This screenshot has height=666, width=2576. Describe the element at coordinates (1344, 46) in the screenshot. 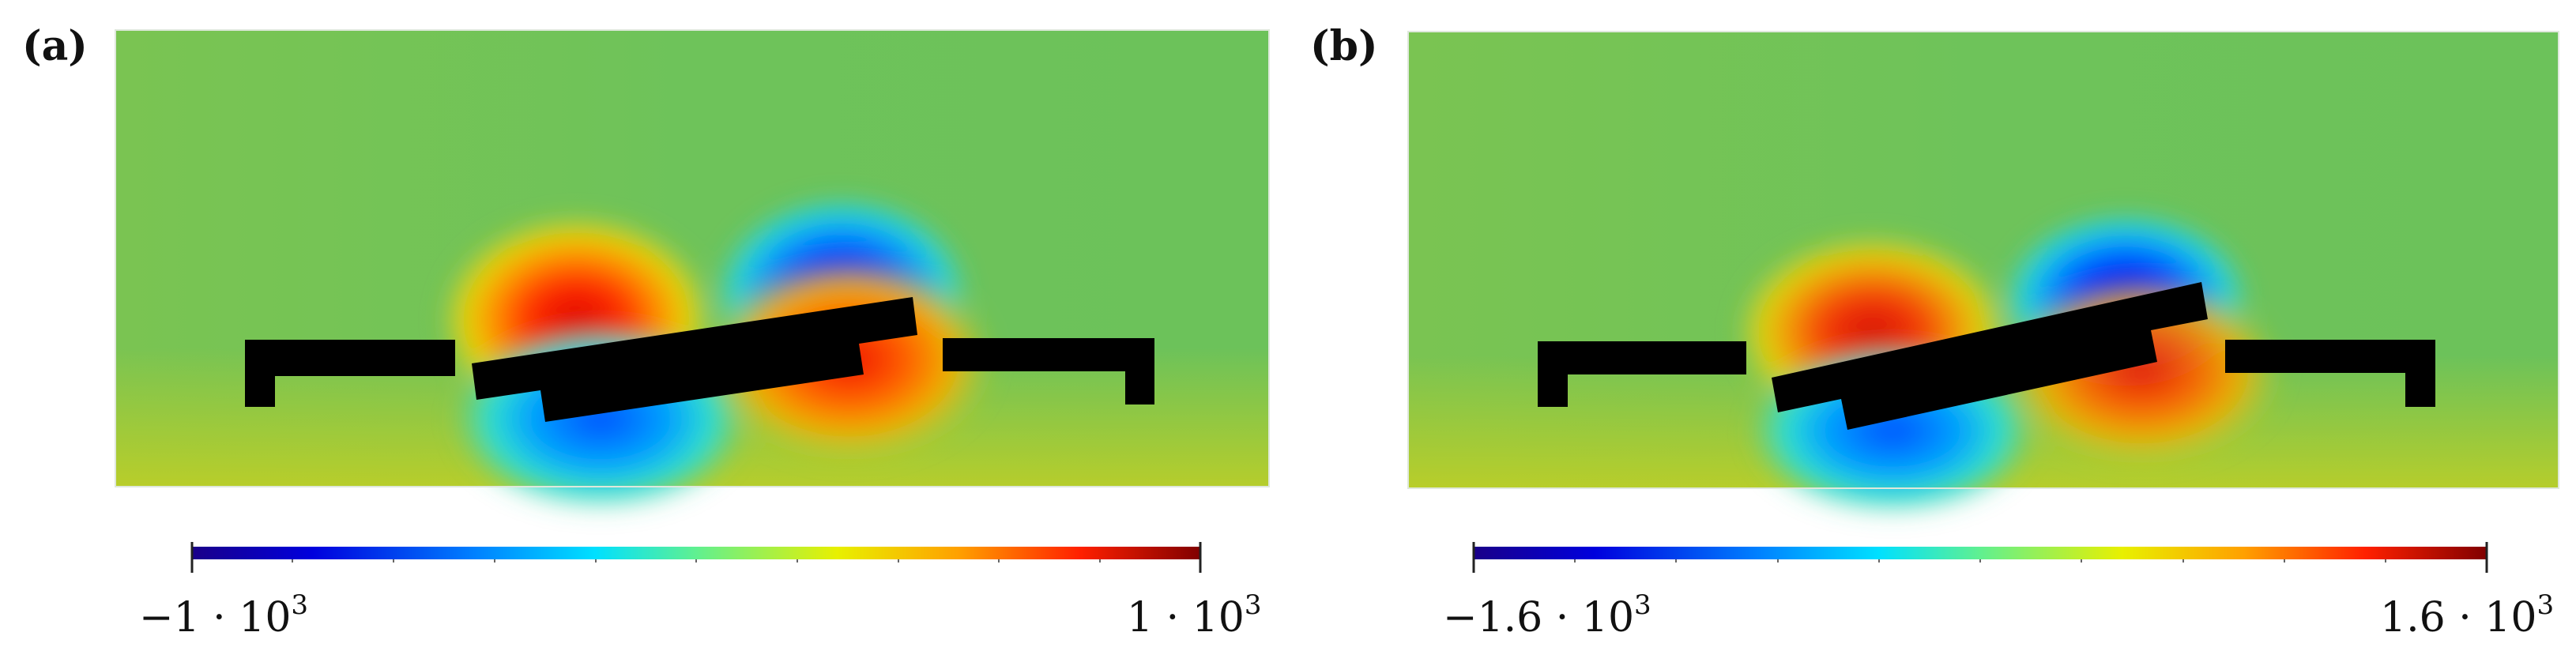

I see `panel-label: (b)` at that location.